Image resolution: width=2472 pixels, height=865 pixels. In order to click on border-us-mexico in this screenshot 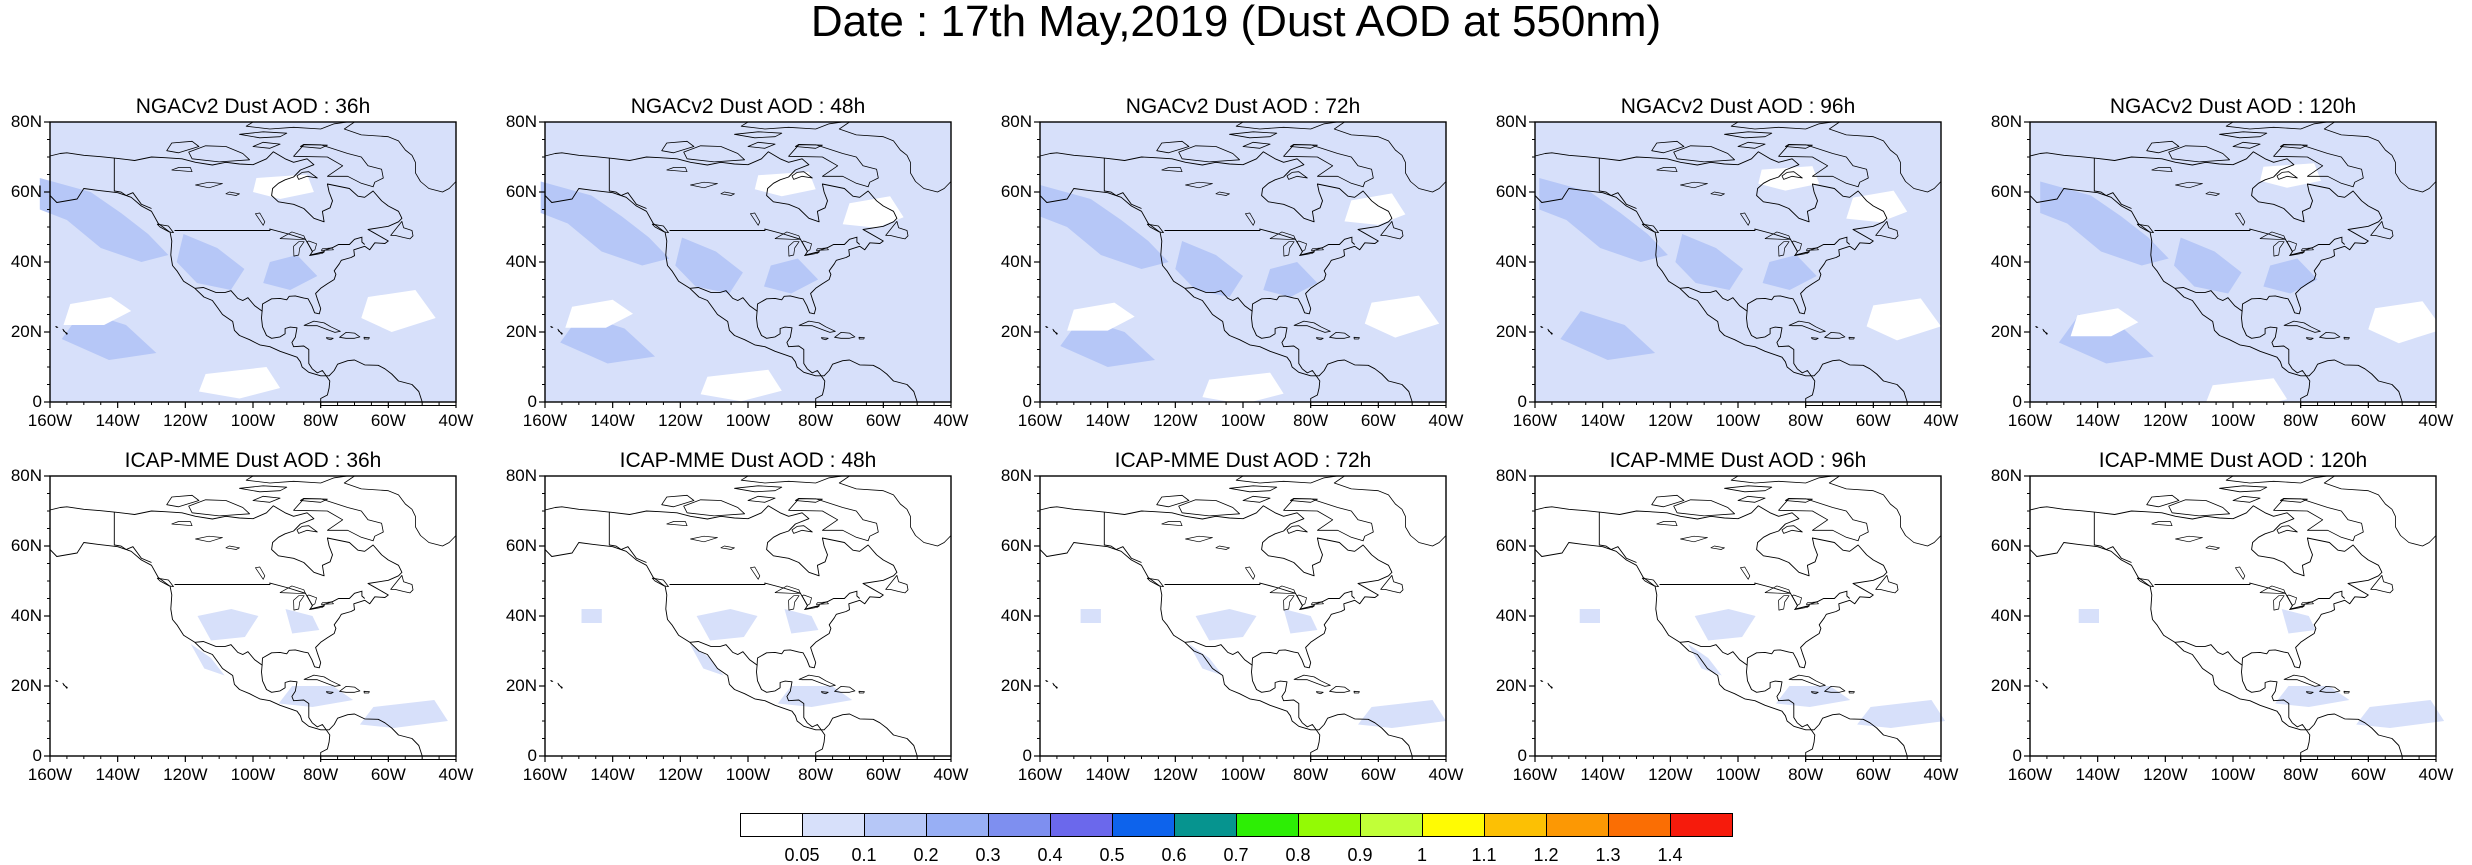, I will do `click(1219, 653)`.